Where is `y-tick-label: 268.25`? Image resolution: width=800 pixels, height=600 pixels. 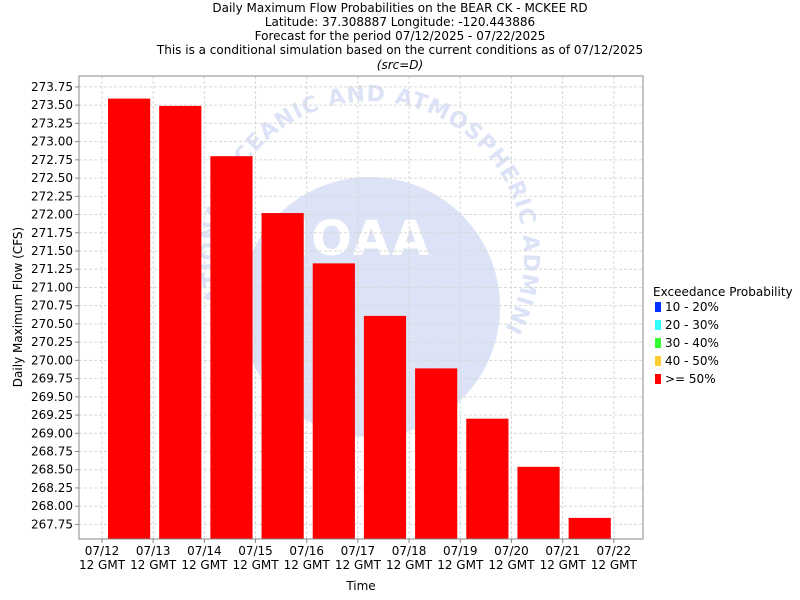
y-tick-label: 268.25 is located at coordinates (52, 488).